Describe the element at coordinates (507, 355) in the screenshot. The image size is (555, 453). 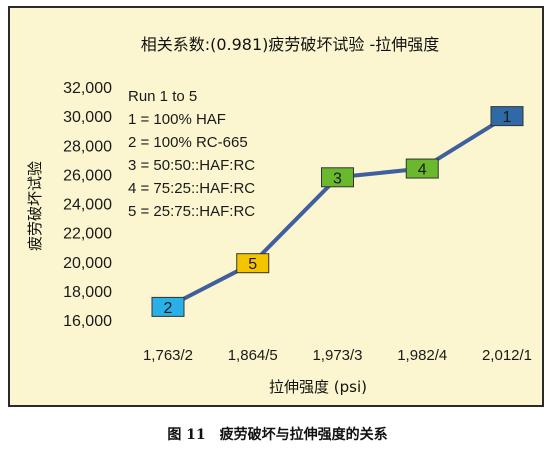
I see `x-tick-label: 2,012/1` at that location.